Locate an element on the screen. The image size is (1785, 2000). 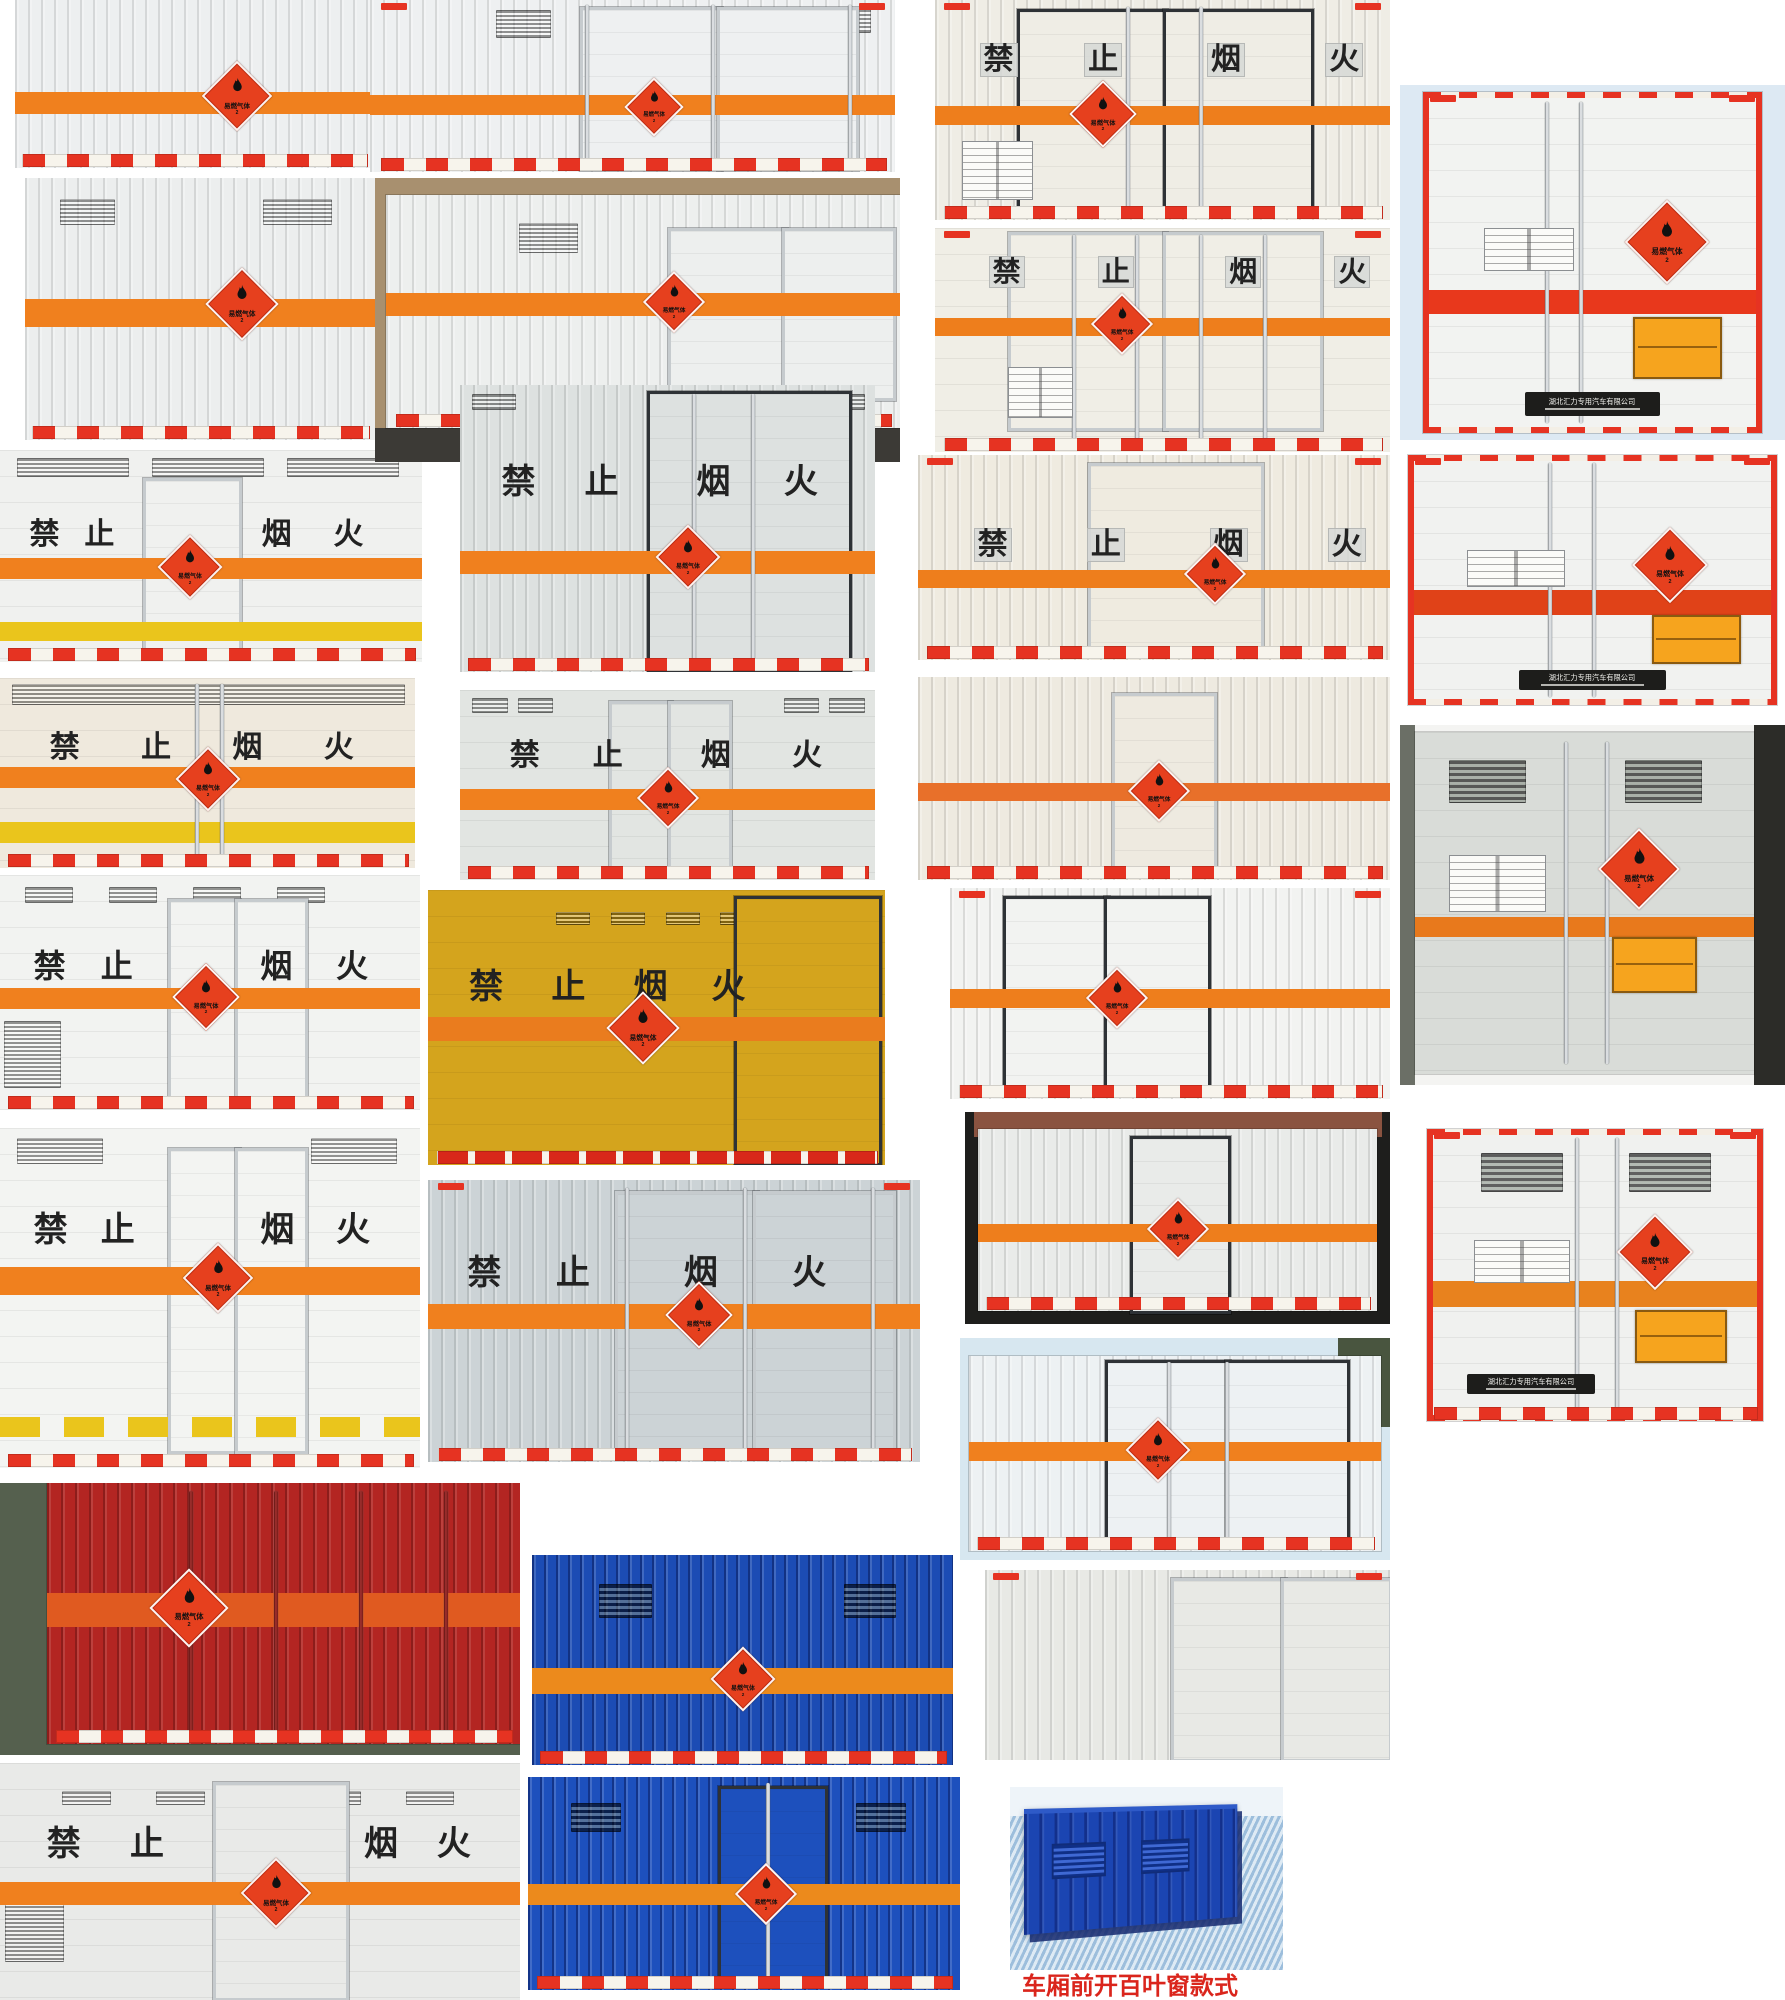
photo-rear-doors-louver-vents: 易燃气体 2 is located at coordinates (1592, 905).